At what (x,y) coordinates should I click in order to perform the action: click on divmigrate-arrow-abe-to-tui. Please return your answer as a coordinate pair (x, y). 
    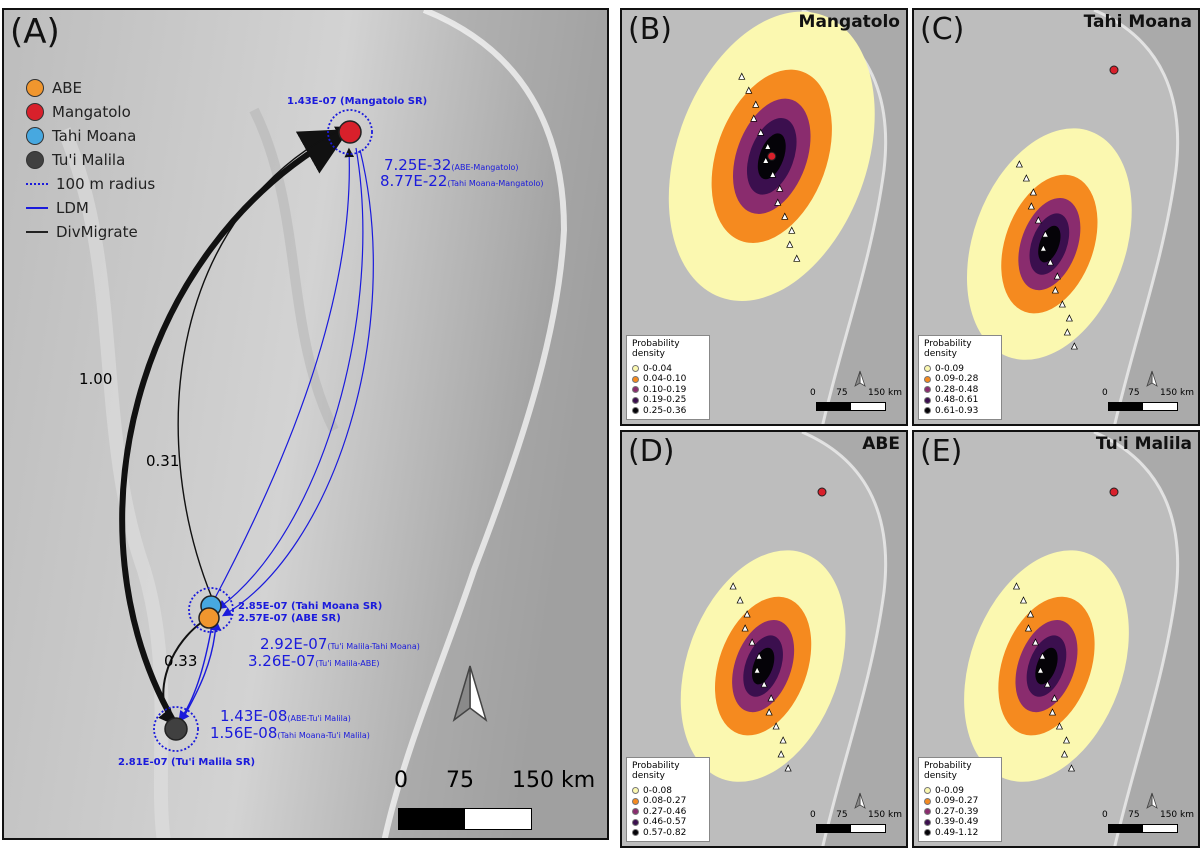
    Looking at the image, I should click on (180, 673).